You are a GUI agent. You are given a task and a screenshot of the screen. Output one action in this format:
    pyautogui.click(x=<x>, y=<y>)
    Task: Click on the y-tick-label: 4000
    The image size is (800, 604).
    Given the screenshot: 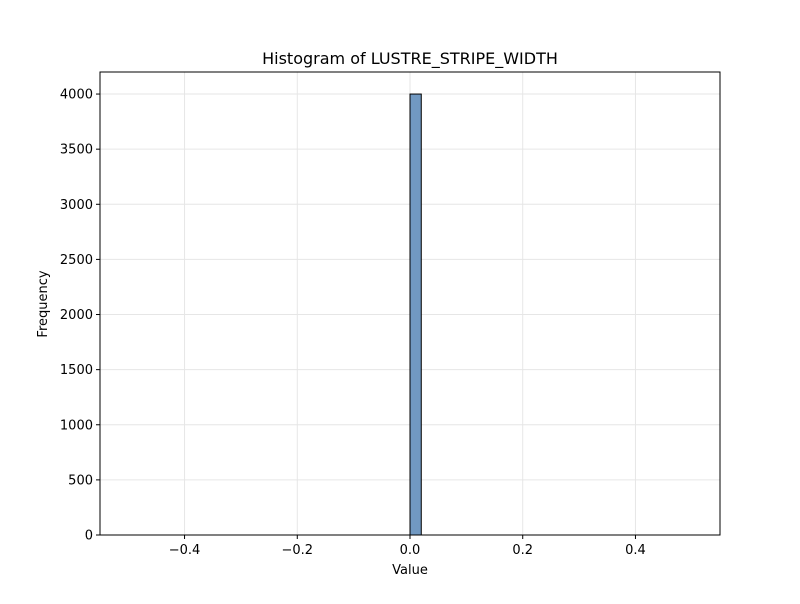 What is the action you would take?
    pyautogui.click(x=76, y=95)
    